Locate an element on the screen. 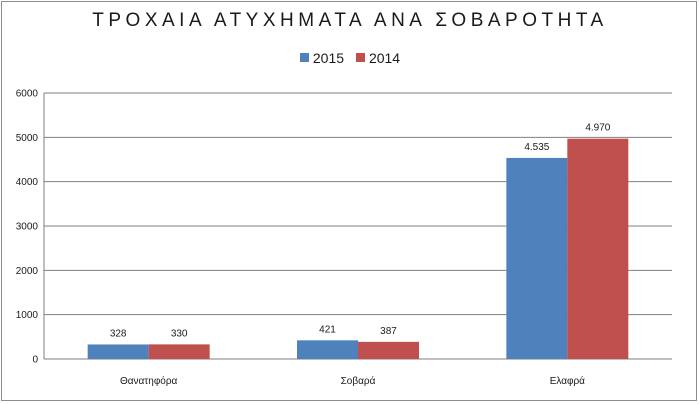 The image size is (700, 404). data-label: 330 is located at coordinates (179, 333).